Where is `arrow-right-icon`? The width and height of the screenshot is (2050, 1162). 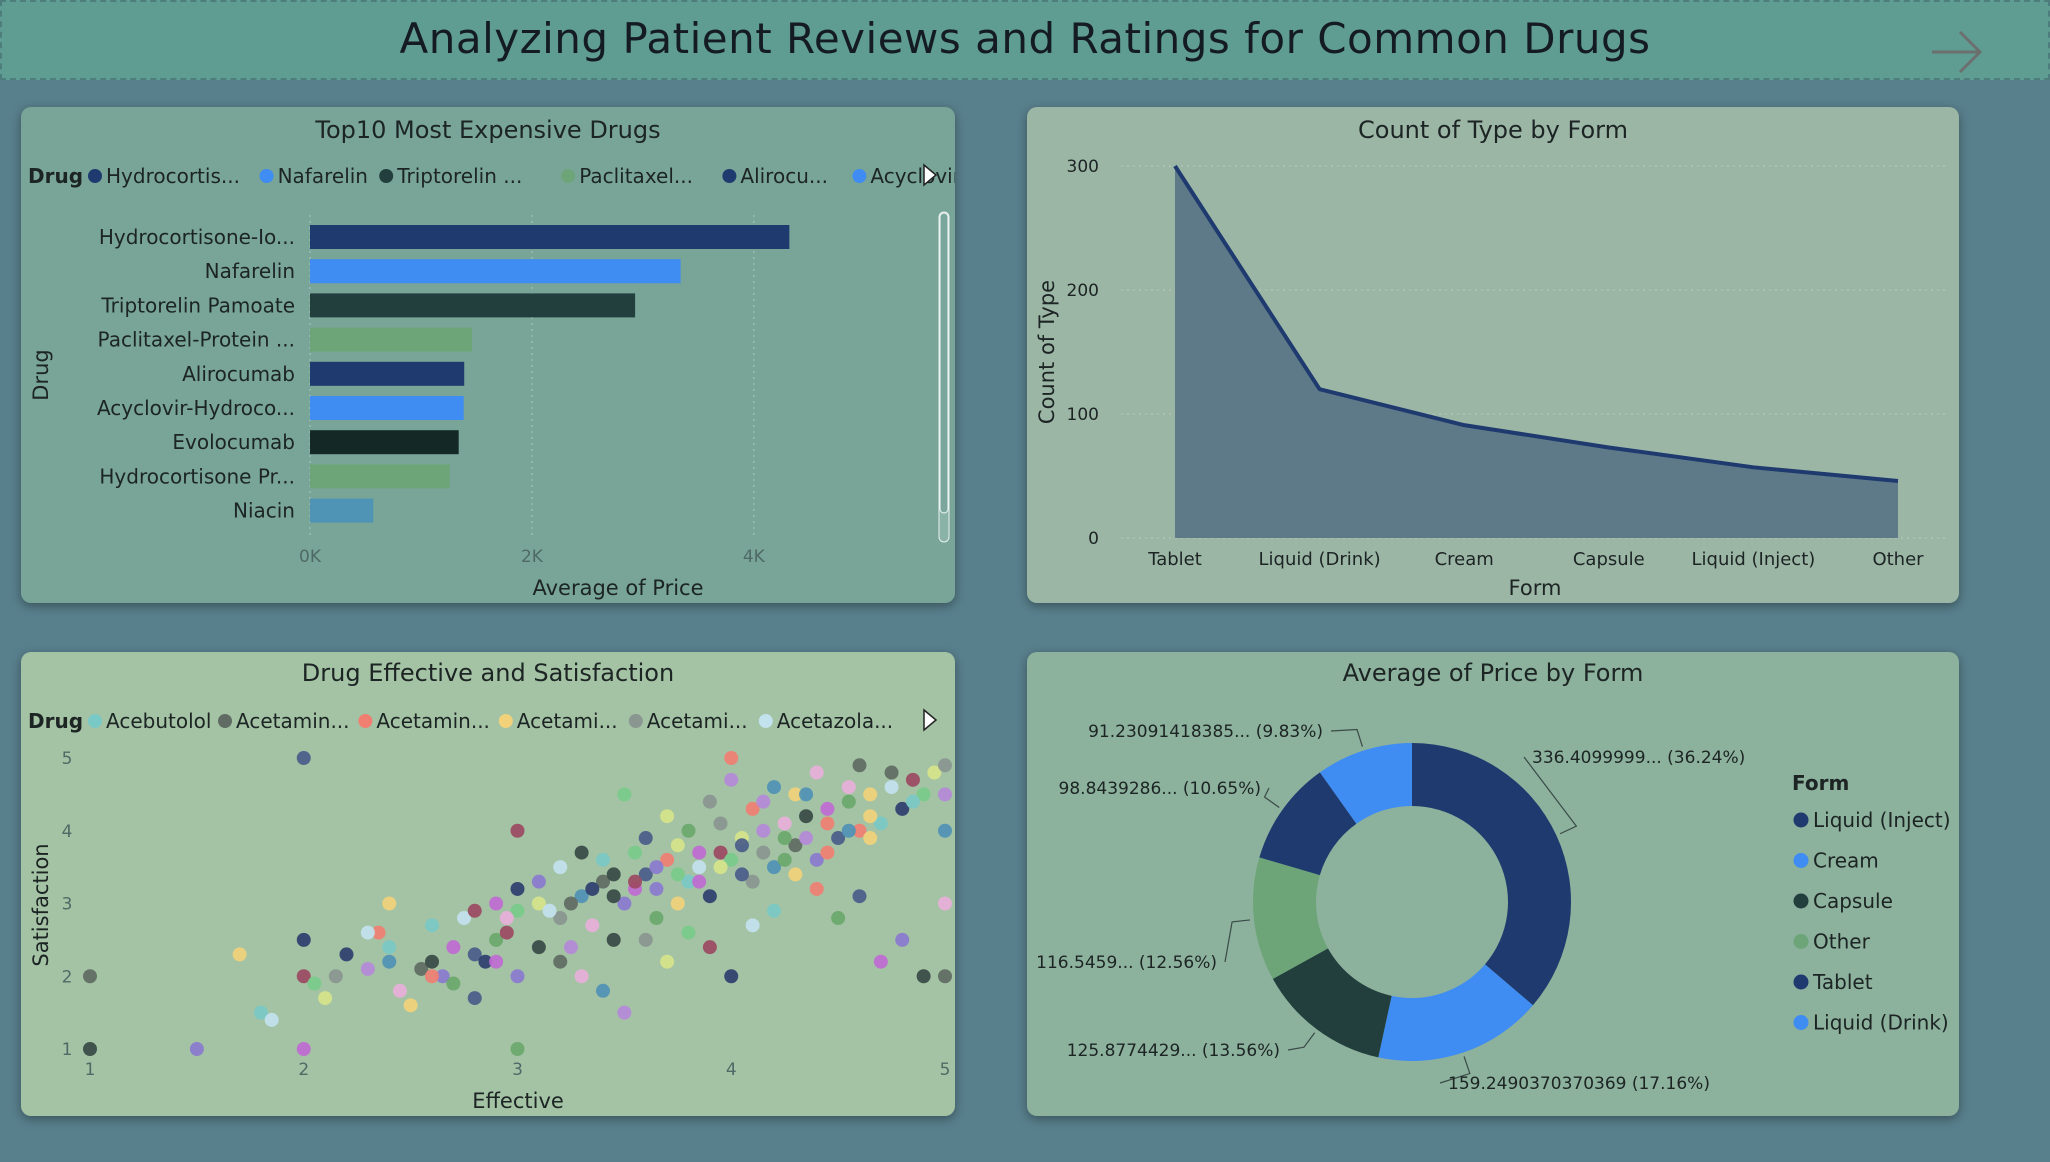
arrow-right-icon is located at coordinates (1956, 52).